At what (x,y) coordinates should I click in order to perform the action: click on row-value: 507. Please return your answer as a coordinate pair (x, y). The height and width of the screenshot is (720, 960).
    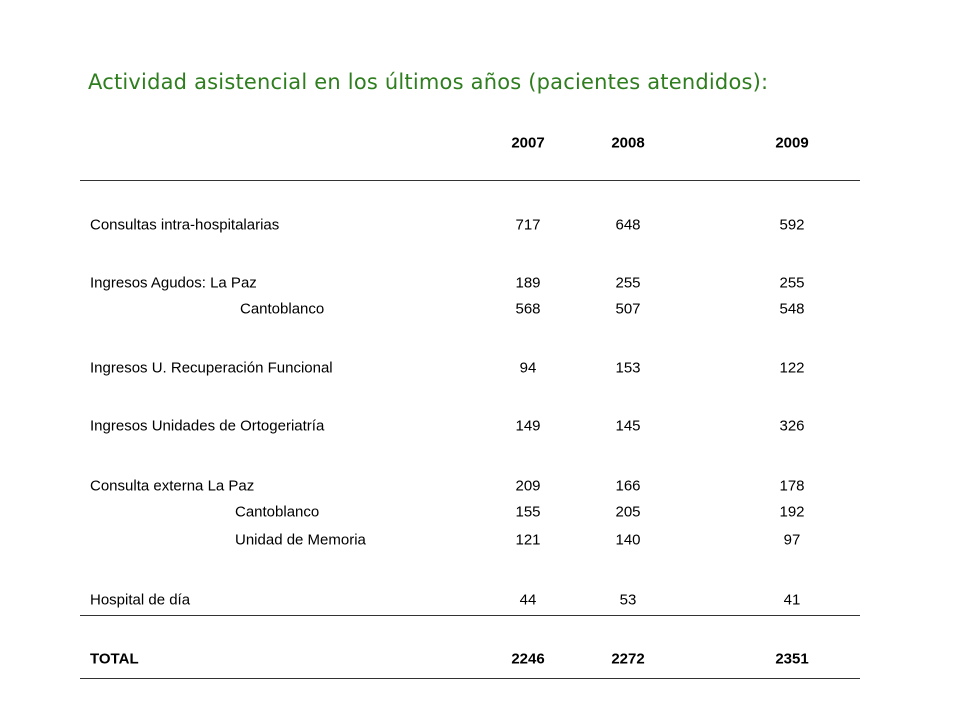
    Looking at the image, I should click on (628, 309).